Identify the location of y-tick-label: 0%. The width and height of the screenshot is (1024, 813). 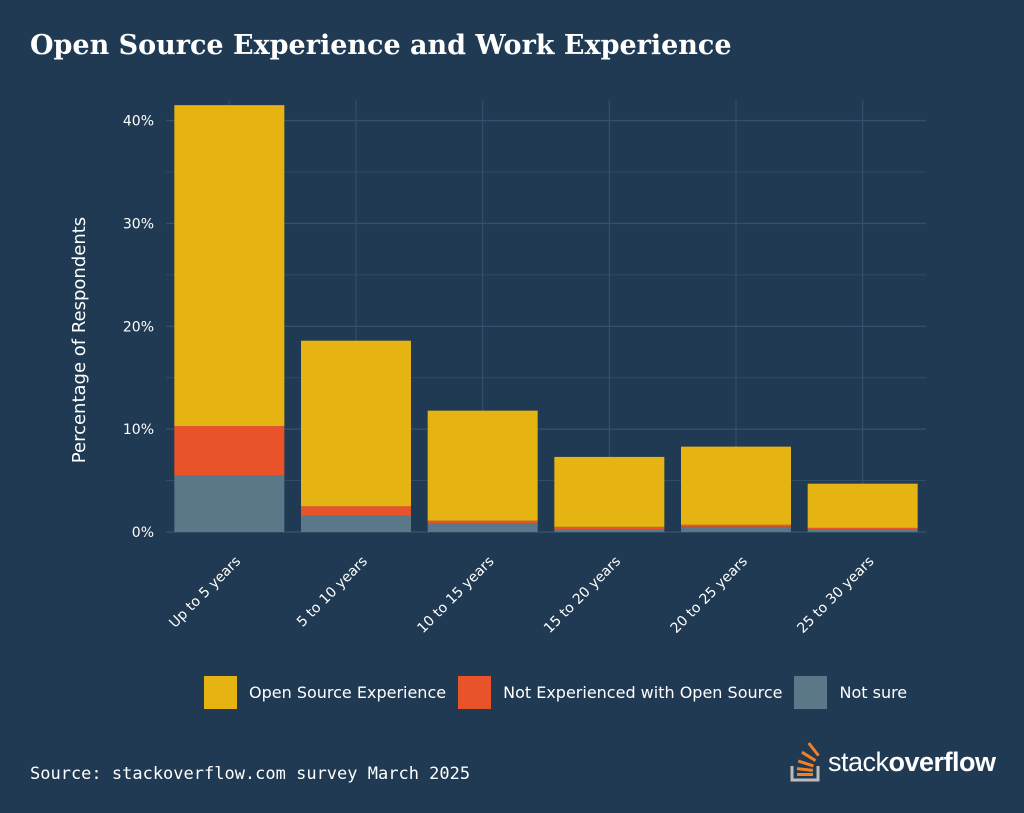
(143, 533).